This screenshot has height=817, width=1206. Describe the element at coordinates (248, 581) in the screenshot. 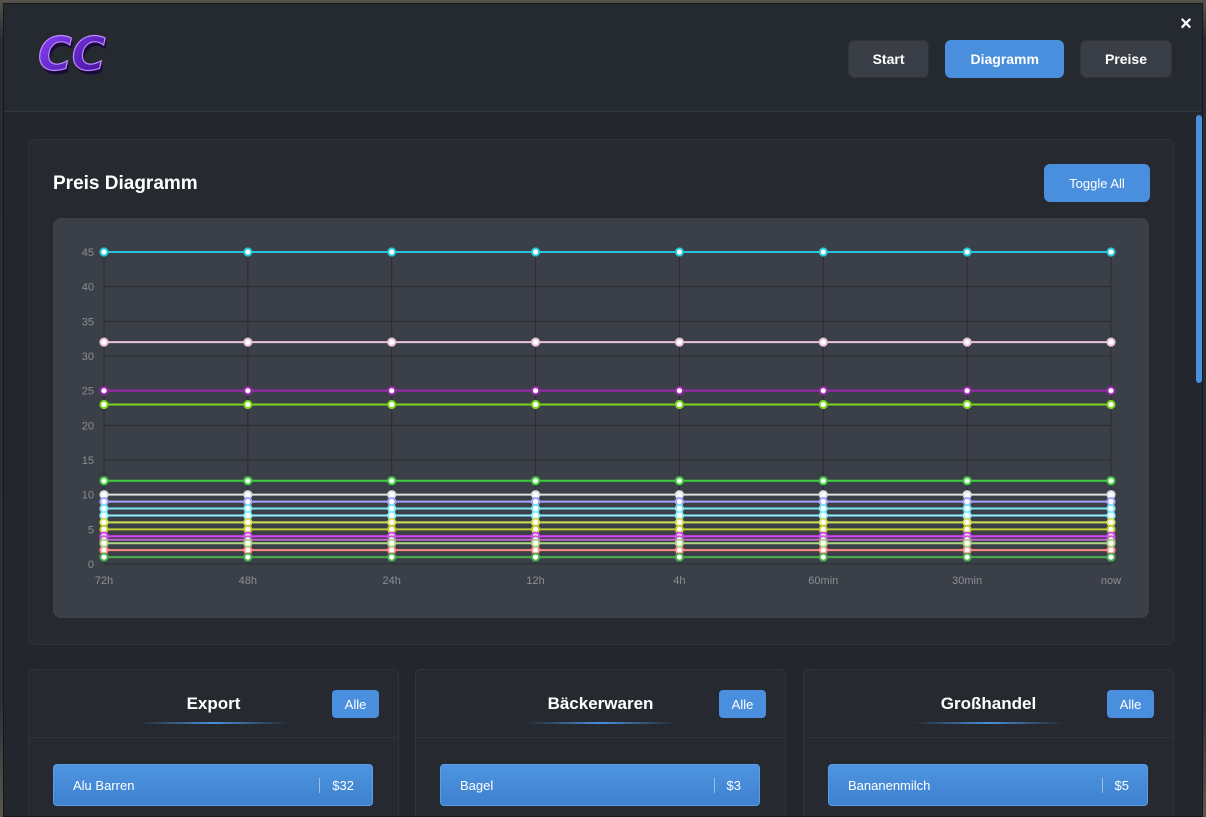

I see `x-tick-label: 48h` at that location.